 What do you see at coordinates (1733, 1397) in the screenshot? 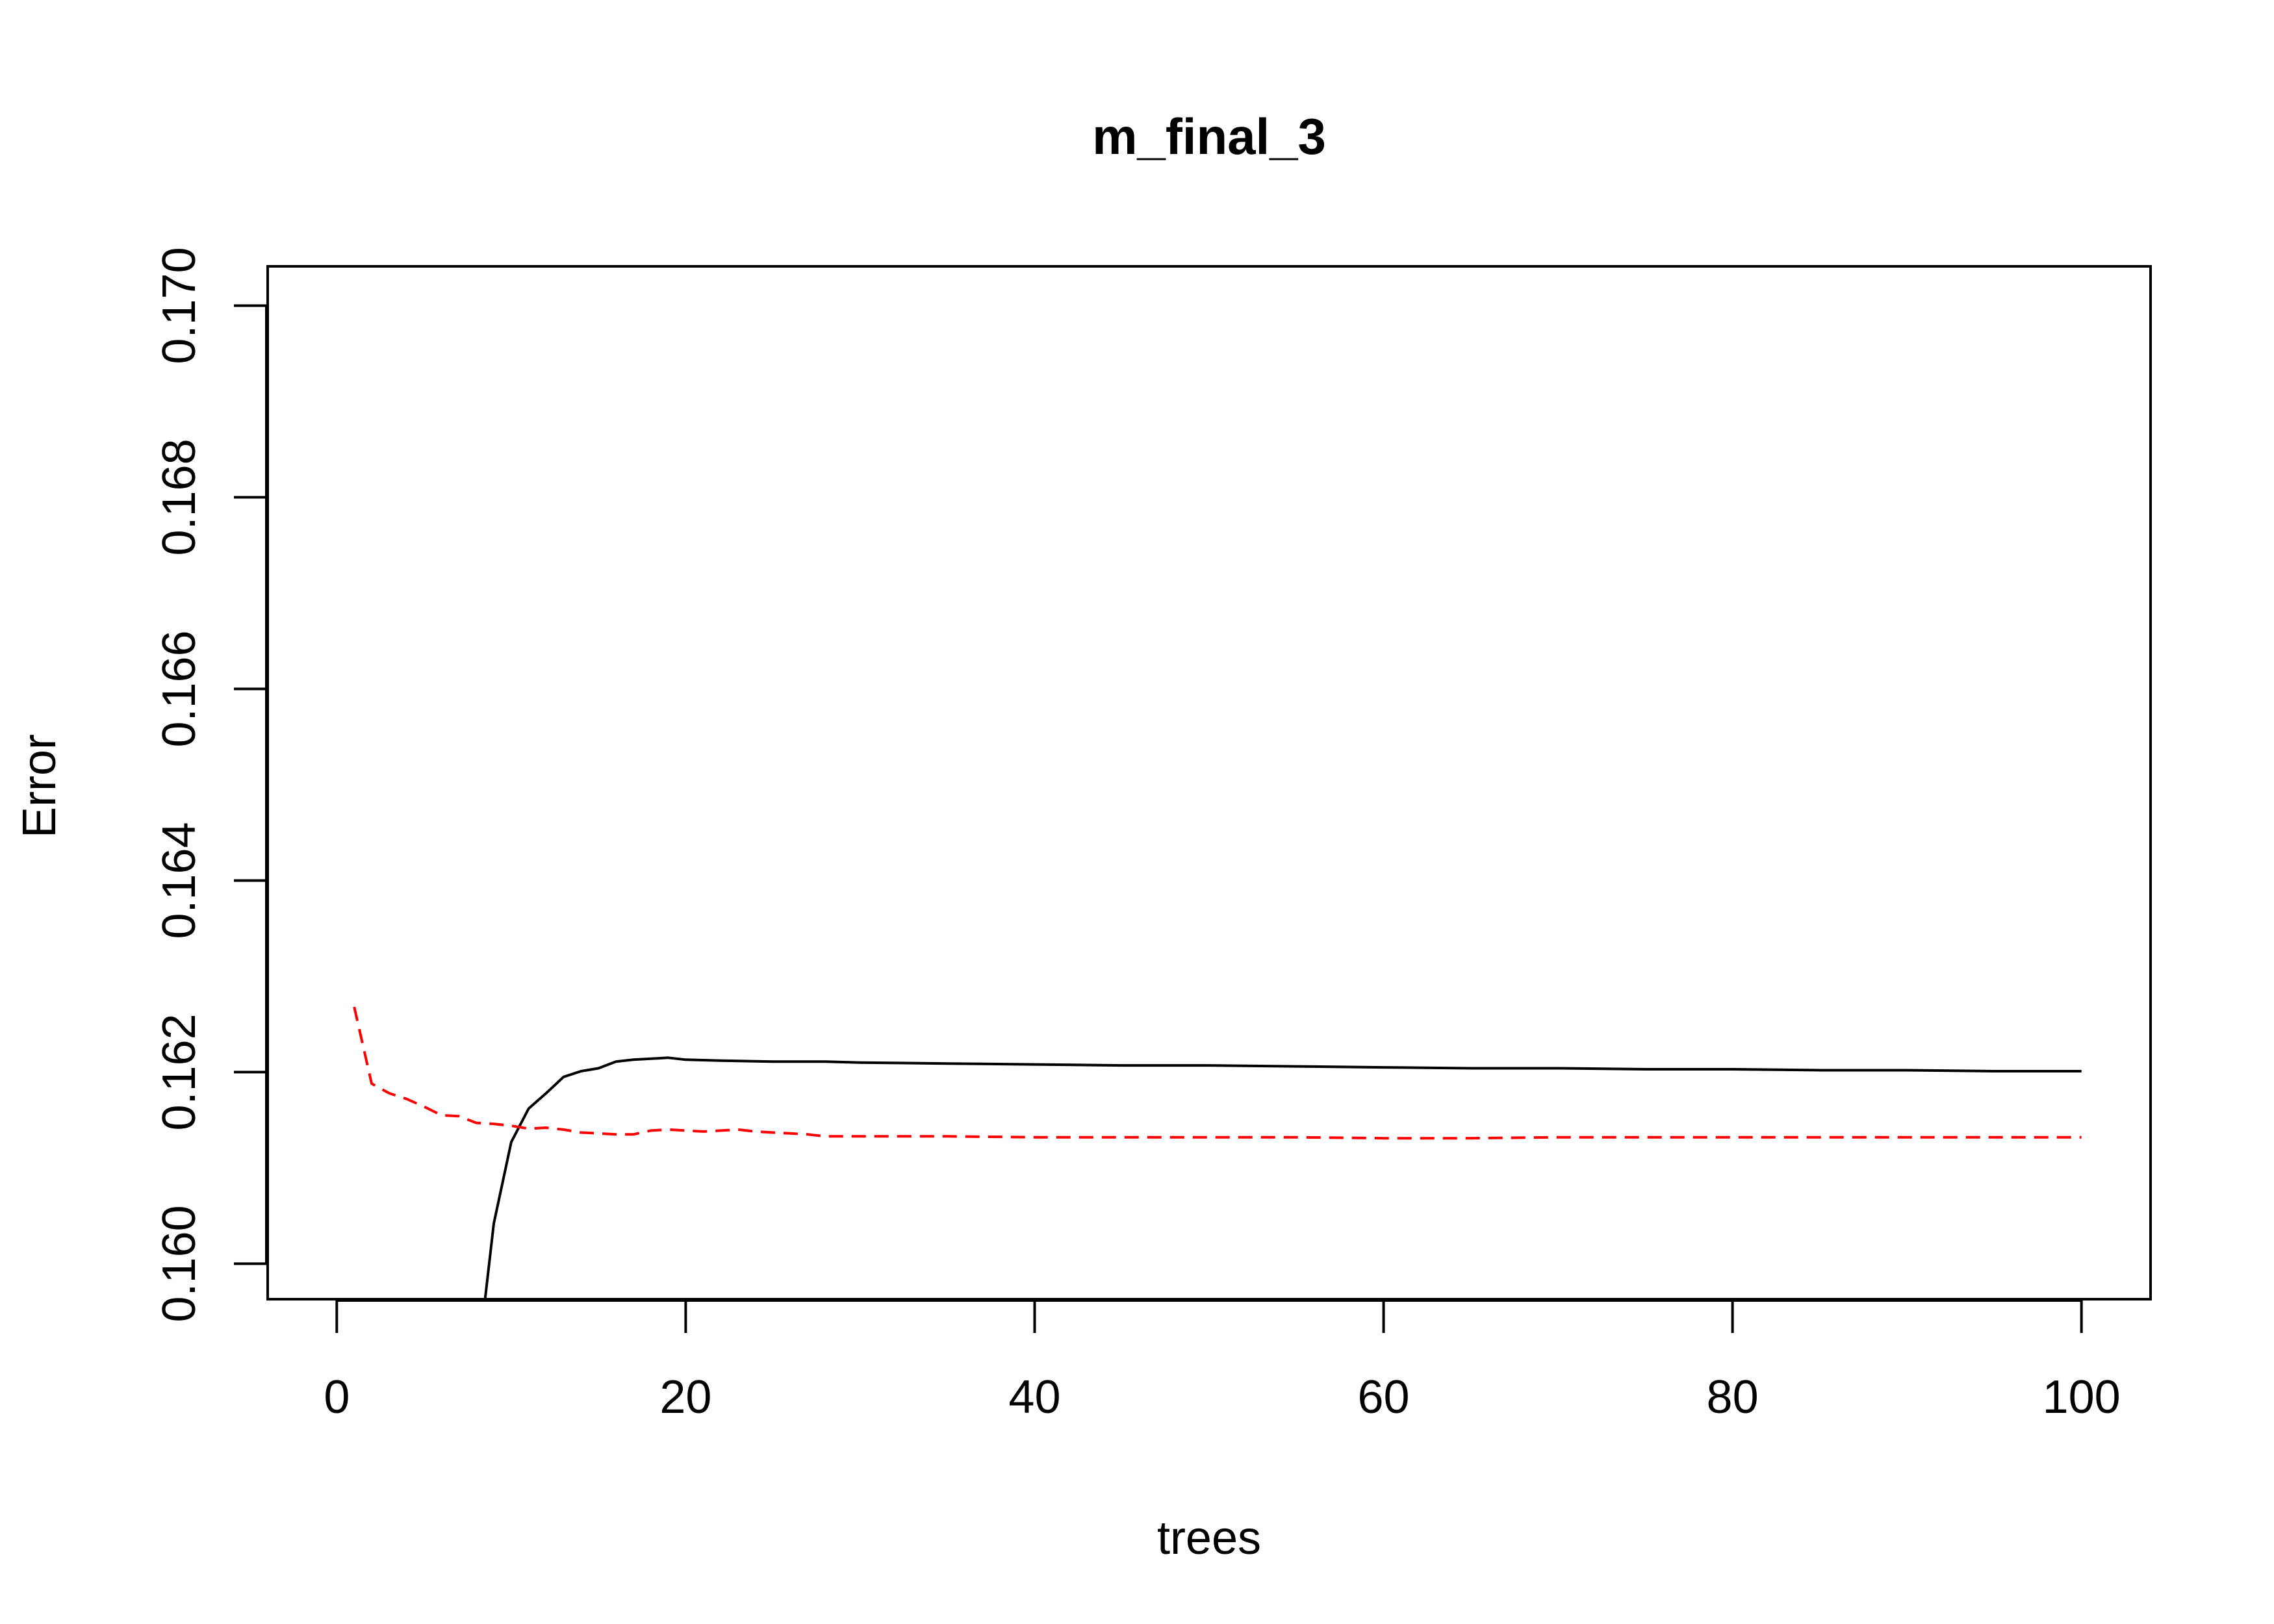
I see `x-tick-label: 80` at bounding box center [1733, 1397].